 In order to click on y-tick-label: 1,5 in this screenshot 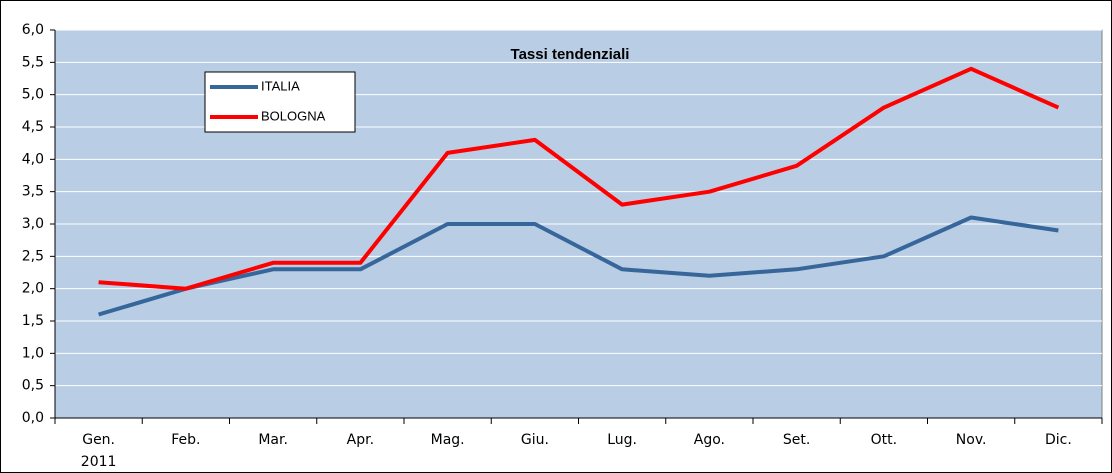, I will do `click(33, 321)`.